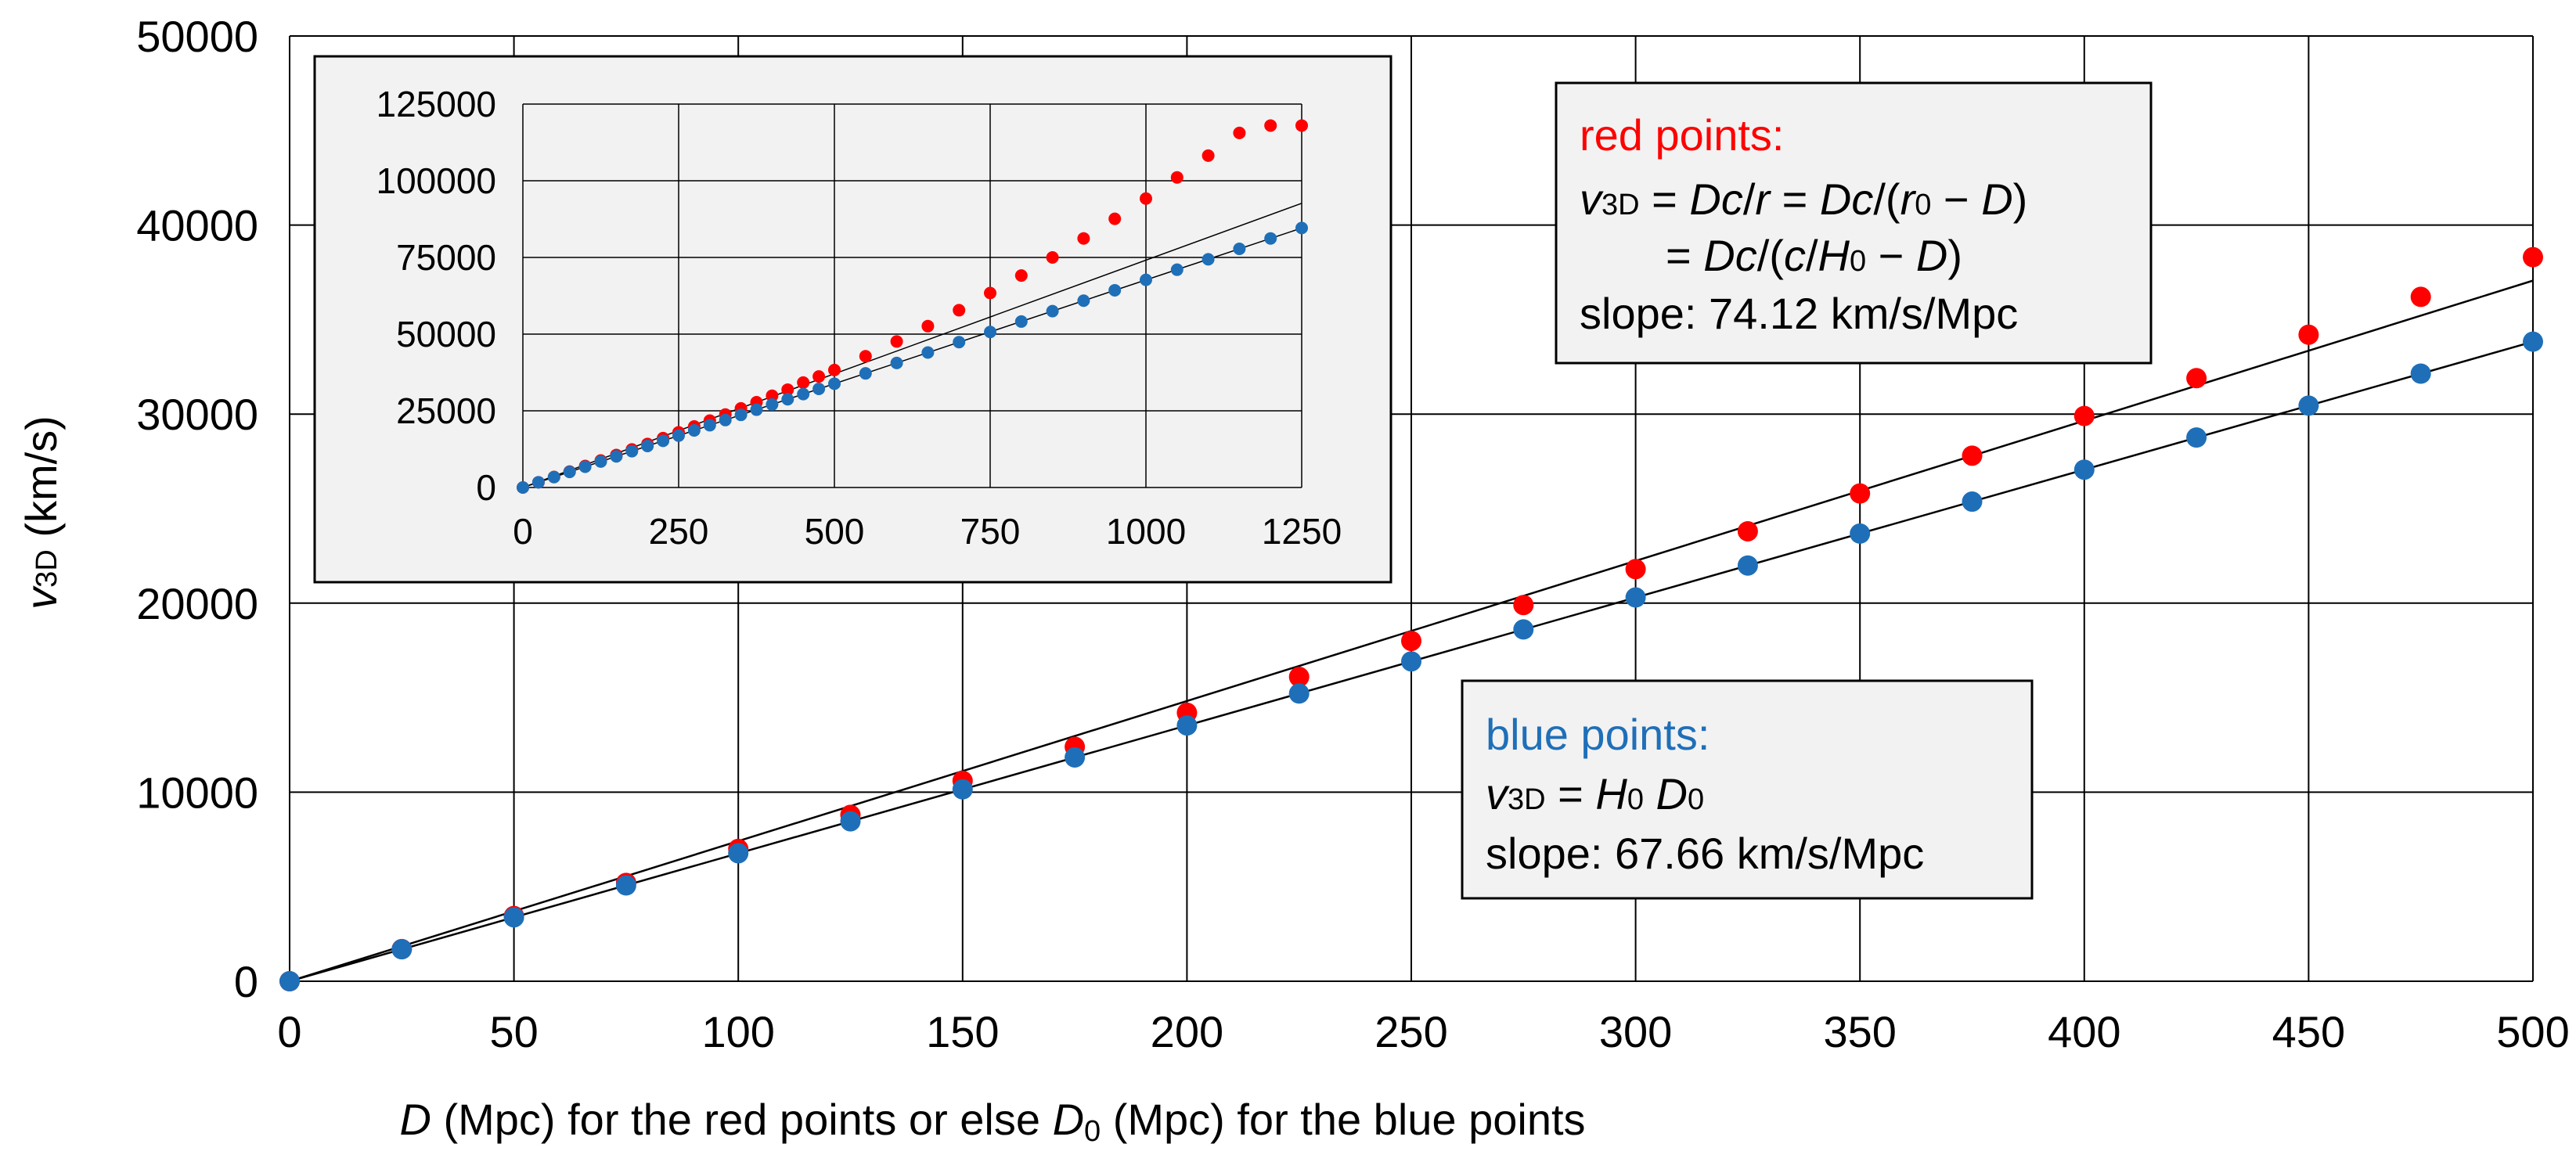 This screenshot has width=2576, height=1162. What do you see at coordinates (1423, 1031) in the screenshot?
I see `main-x-tick-labels: 0 50 100 150 200 250 300 350 400 450 500` at bounding box center [1423, 1031].